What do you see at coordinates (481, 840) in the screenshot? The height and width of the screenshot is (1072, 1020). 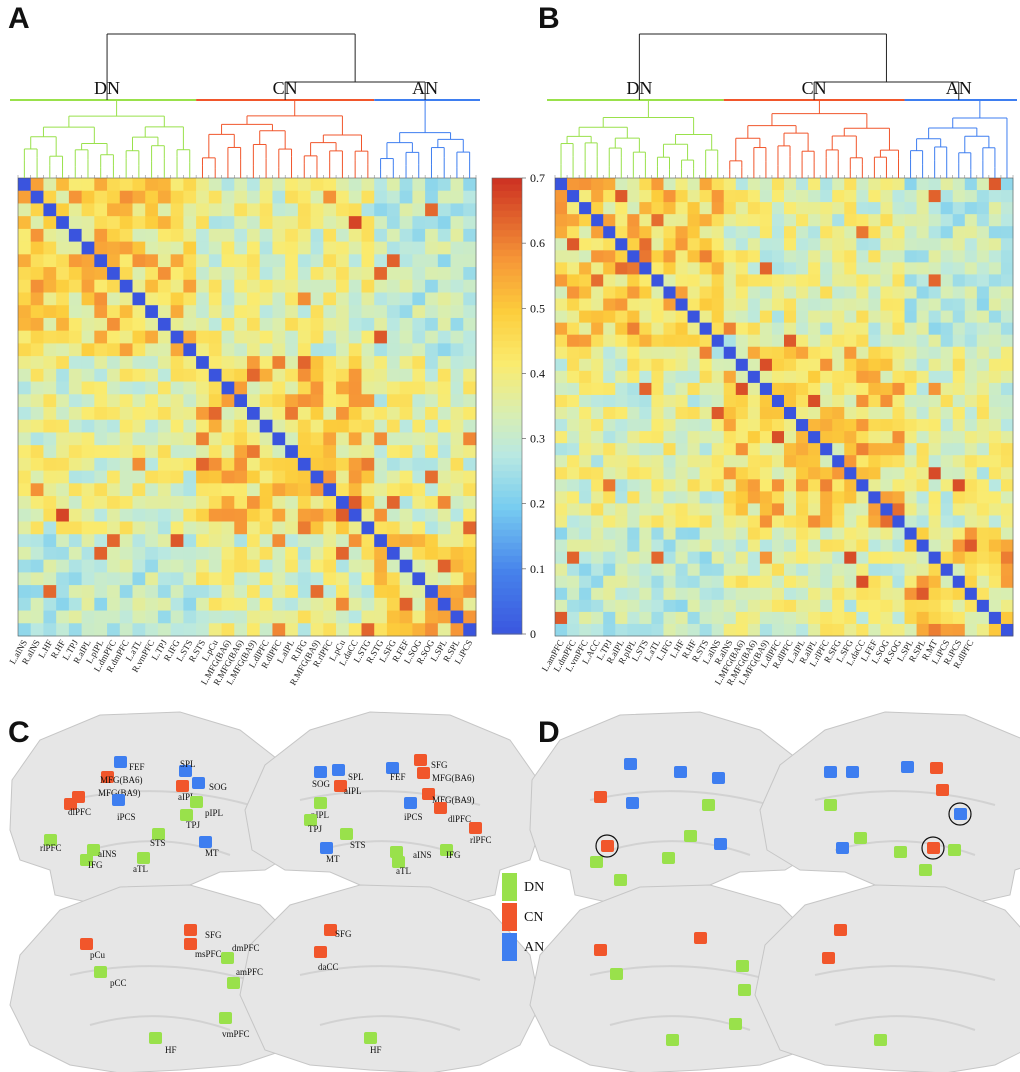 I see `region-label: rlPFC` at bounding box center [481, 840].